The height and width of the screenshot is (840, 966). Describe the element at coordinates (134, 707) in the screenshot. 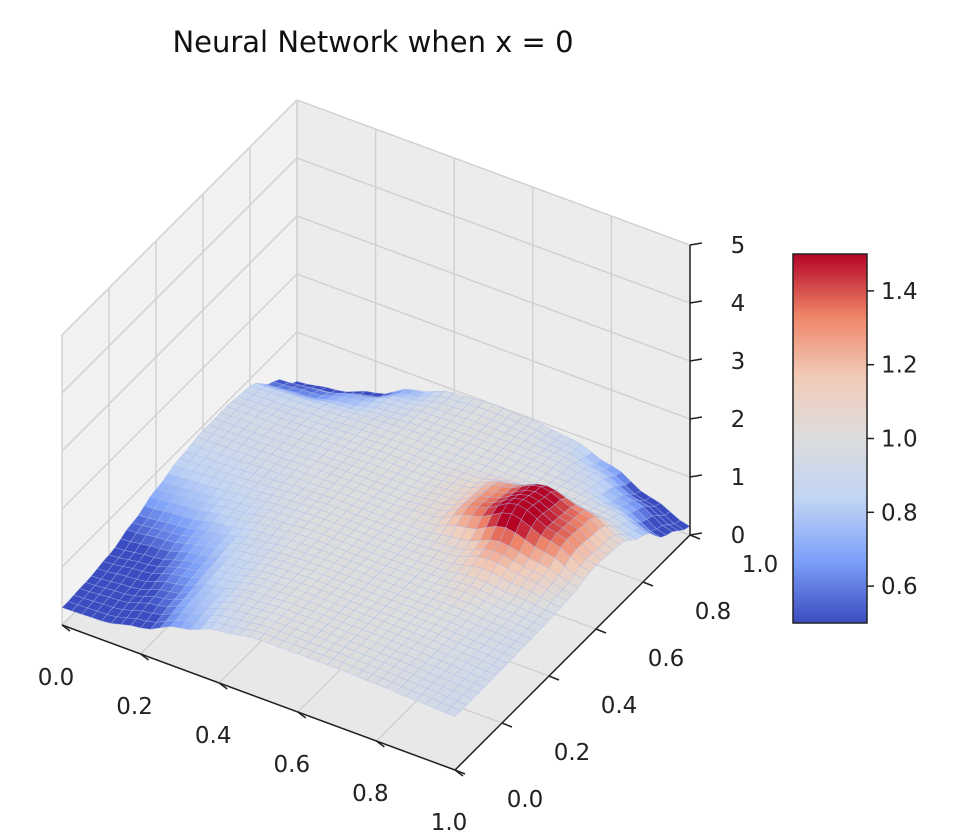

I see `x-tick-label: 0.2` at that location.